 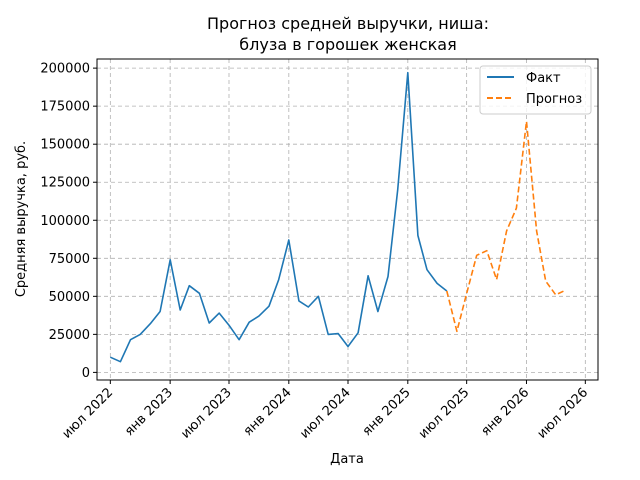 I want to click on y-tick-label: 200000, so click(x=65, y=69).